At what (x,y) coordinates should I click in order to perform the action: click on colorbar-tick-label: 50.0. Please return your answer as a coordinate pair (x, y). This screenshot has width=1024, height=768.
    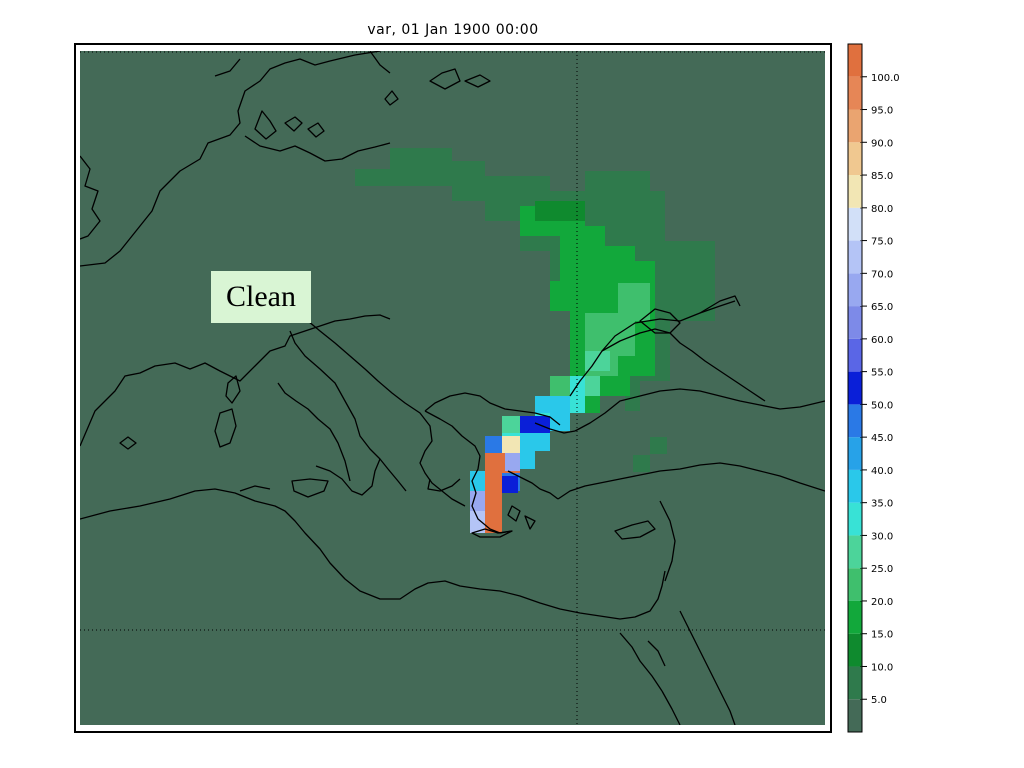
    Looking at the image, I should click on (882, 405).